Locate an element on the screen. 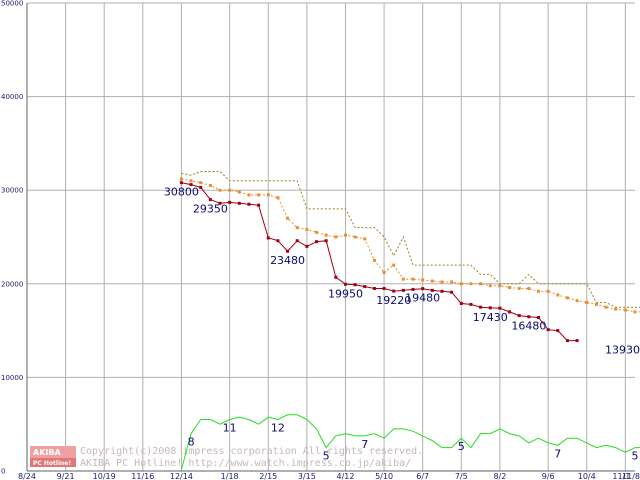 The width and height of the screenshot is (640, 480). x-tick-label: 10/4 is located at coordinates (587, 476).